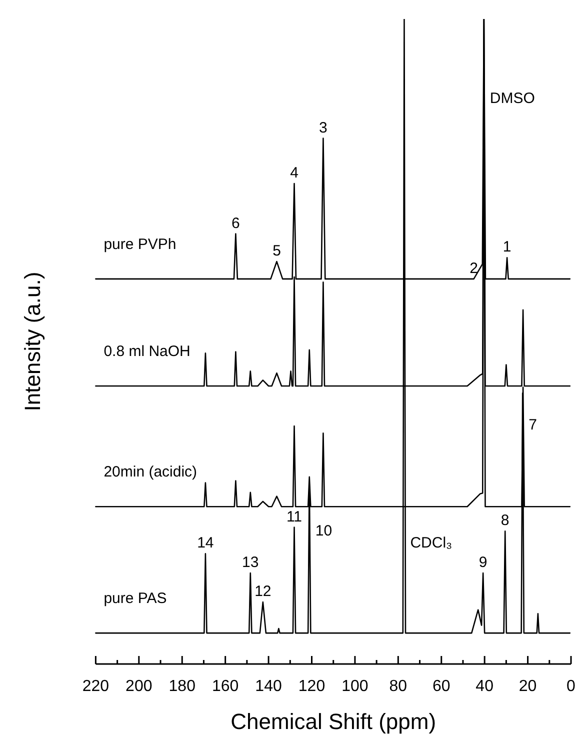 This screenshot has width=579, height=740. I want to click on annotation: 1, so click(507, 247).